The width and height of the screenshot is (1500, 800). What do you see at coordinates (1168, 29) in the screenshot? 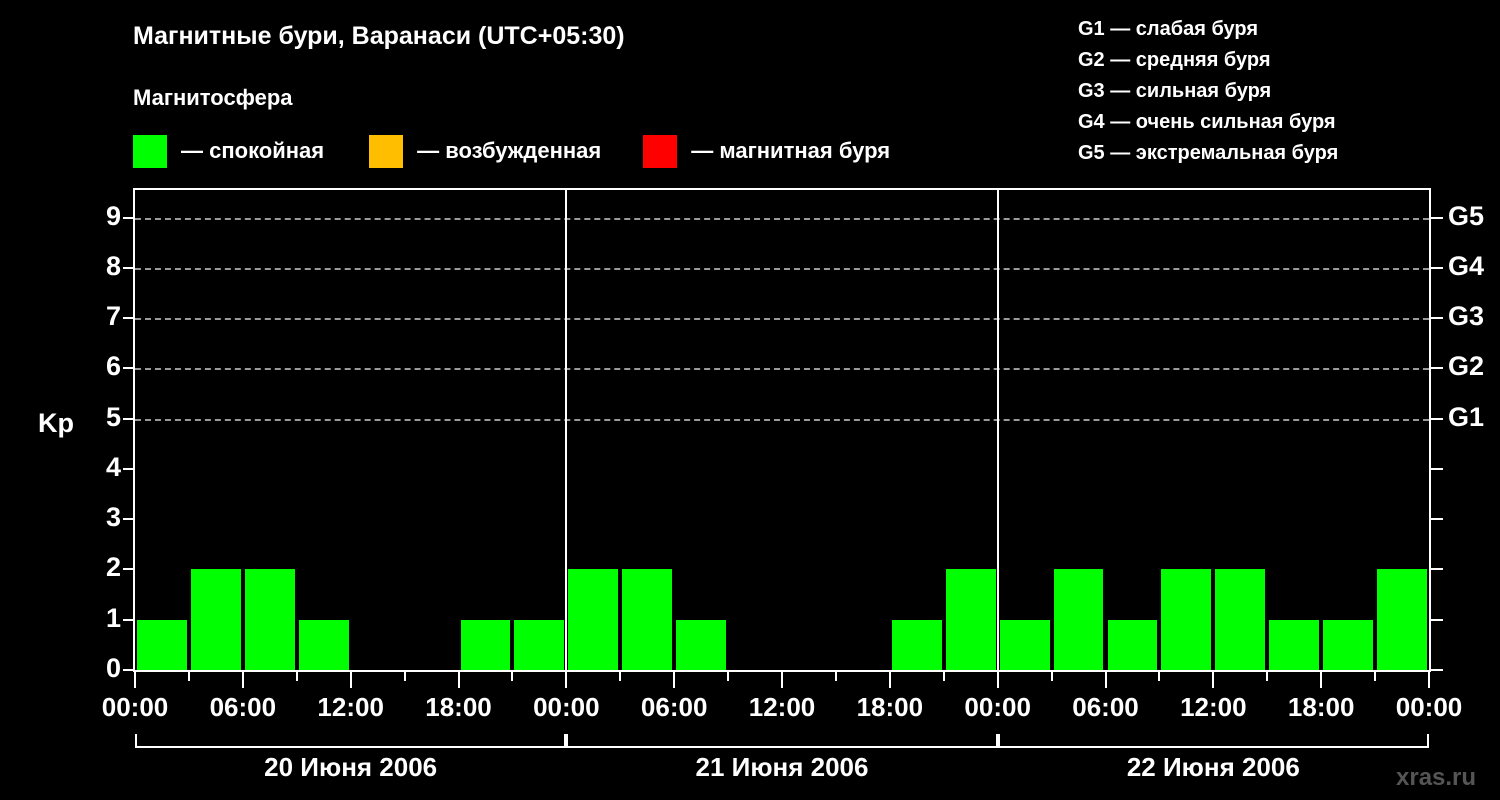
I see `gscale-legend-g1: G1 — слабая буря` at bounding box center [1168, 29].